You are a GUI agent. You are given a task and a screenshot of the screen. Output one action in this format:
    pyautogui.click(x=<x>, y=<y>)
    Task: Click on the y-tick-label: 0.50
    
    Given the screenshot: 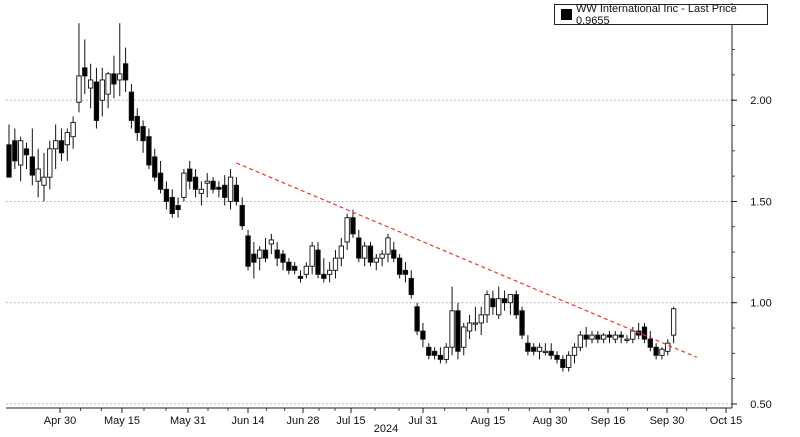 What is the action you would take?
    pyautogui.click(x=760, y=405)
    